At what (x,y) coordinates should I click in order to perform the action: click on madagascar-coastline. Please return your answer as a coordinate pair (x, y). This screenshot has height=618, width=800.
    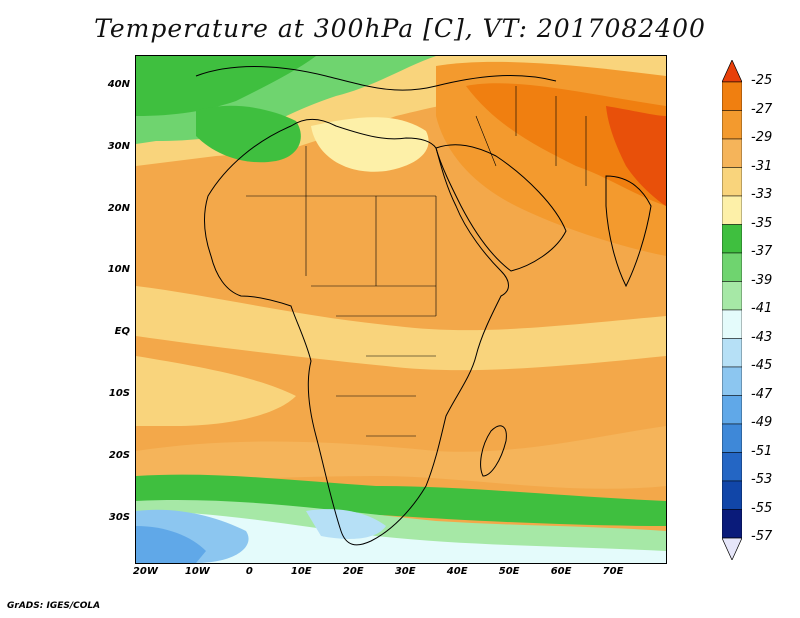
    Looking at the image, I should click on (493, 451).